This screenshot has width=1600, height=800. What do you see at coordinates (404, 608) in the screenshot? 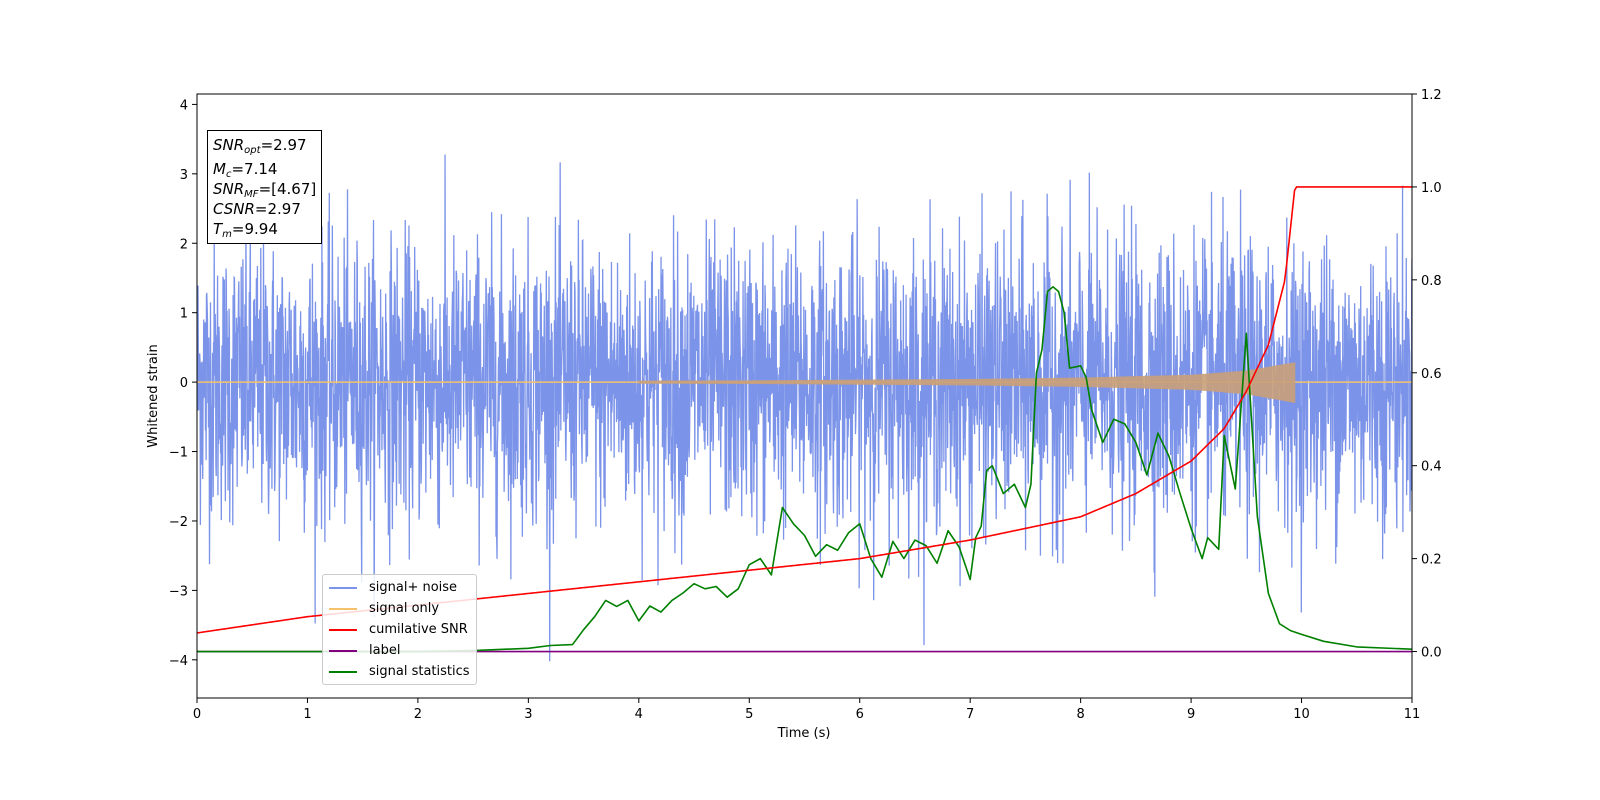
I see `legend-label: signal only` at bounding box center [404, 608].